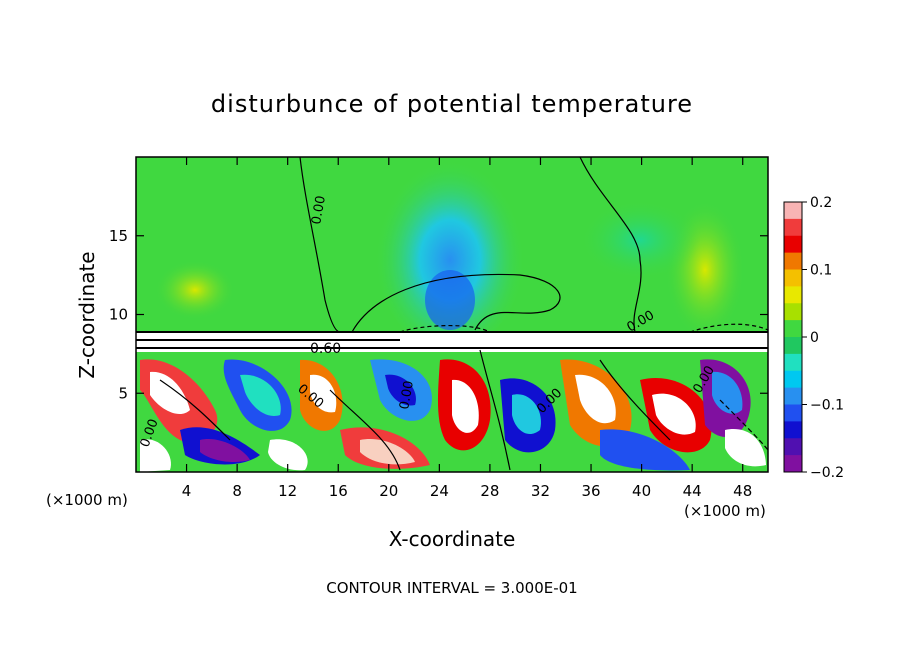 The image size is (904, 654). Describe the element at coordinates (123, 393) in the screenshot. I see `y-tick-label: 5` at that location.